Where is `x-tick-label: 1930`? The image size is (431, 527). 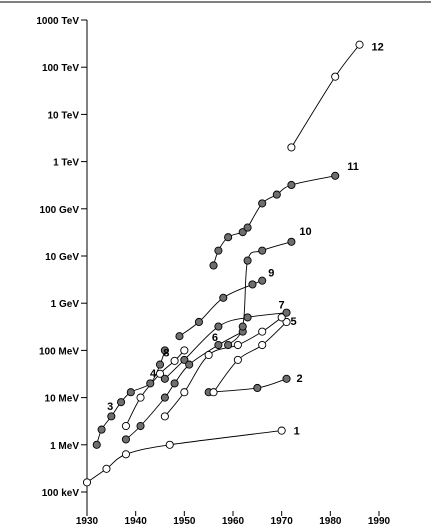
x-tick-label: 1930 is located at coordinates (87, 521).